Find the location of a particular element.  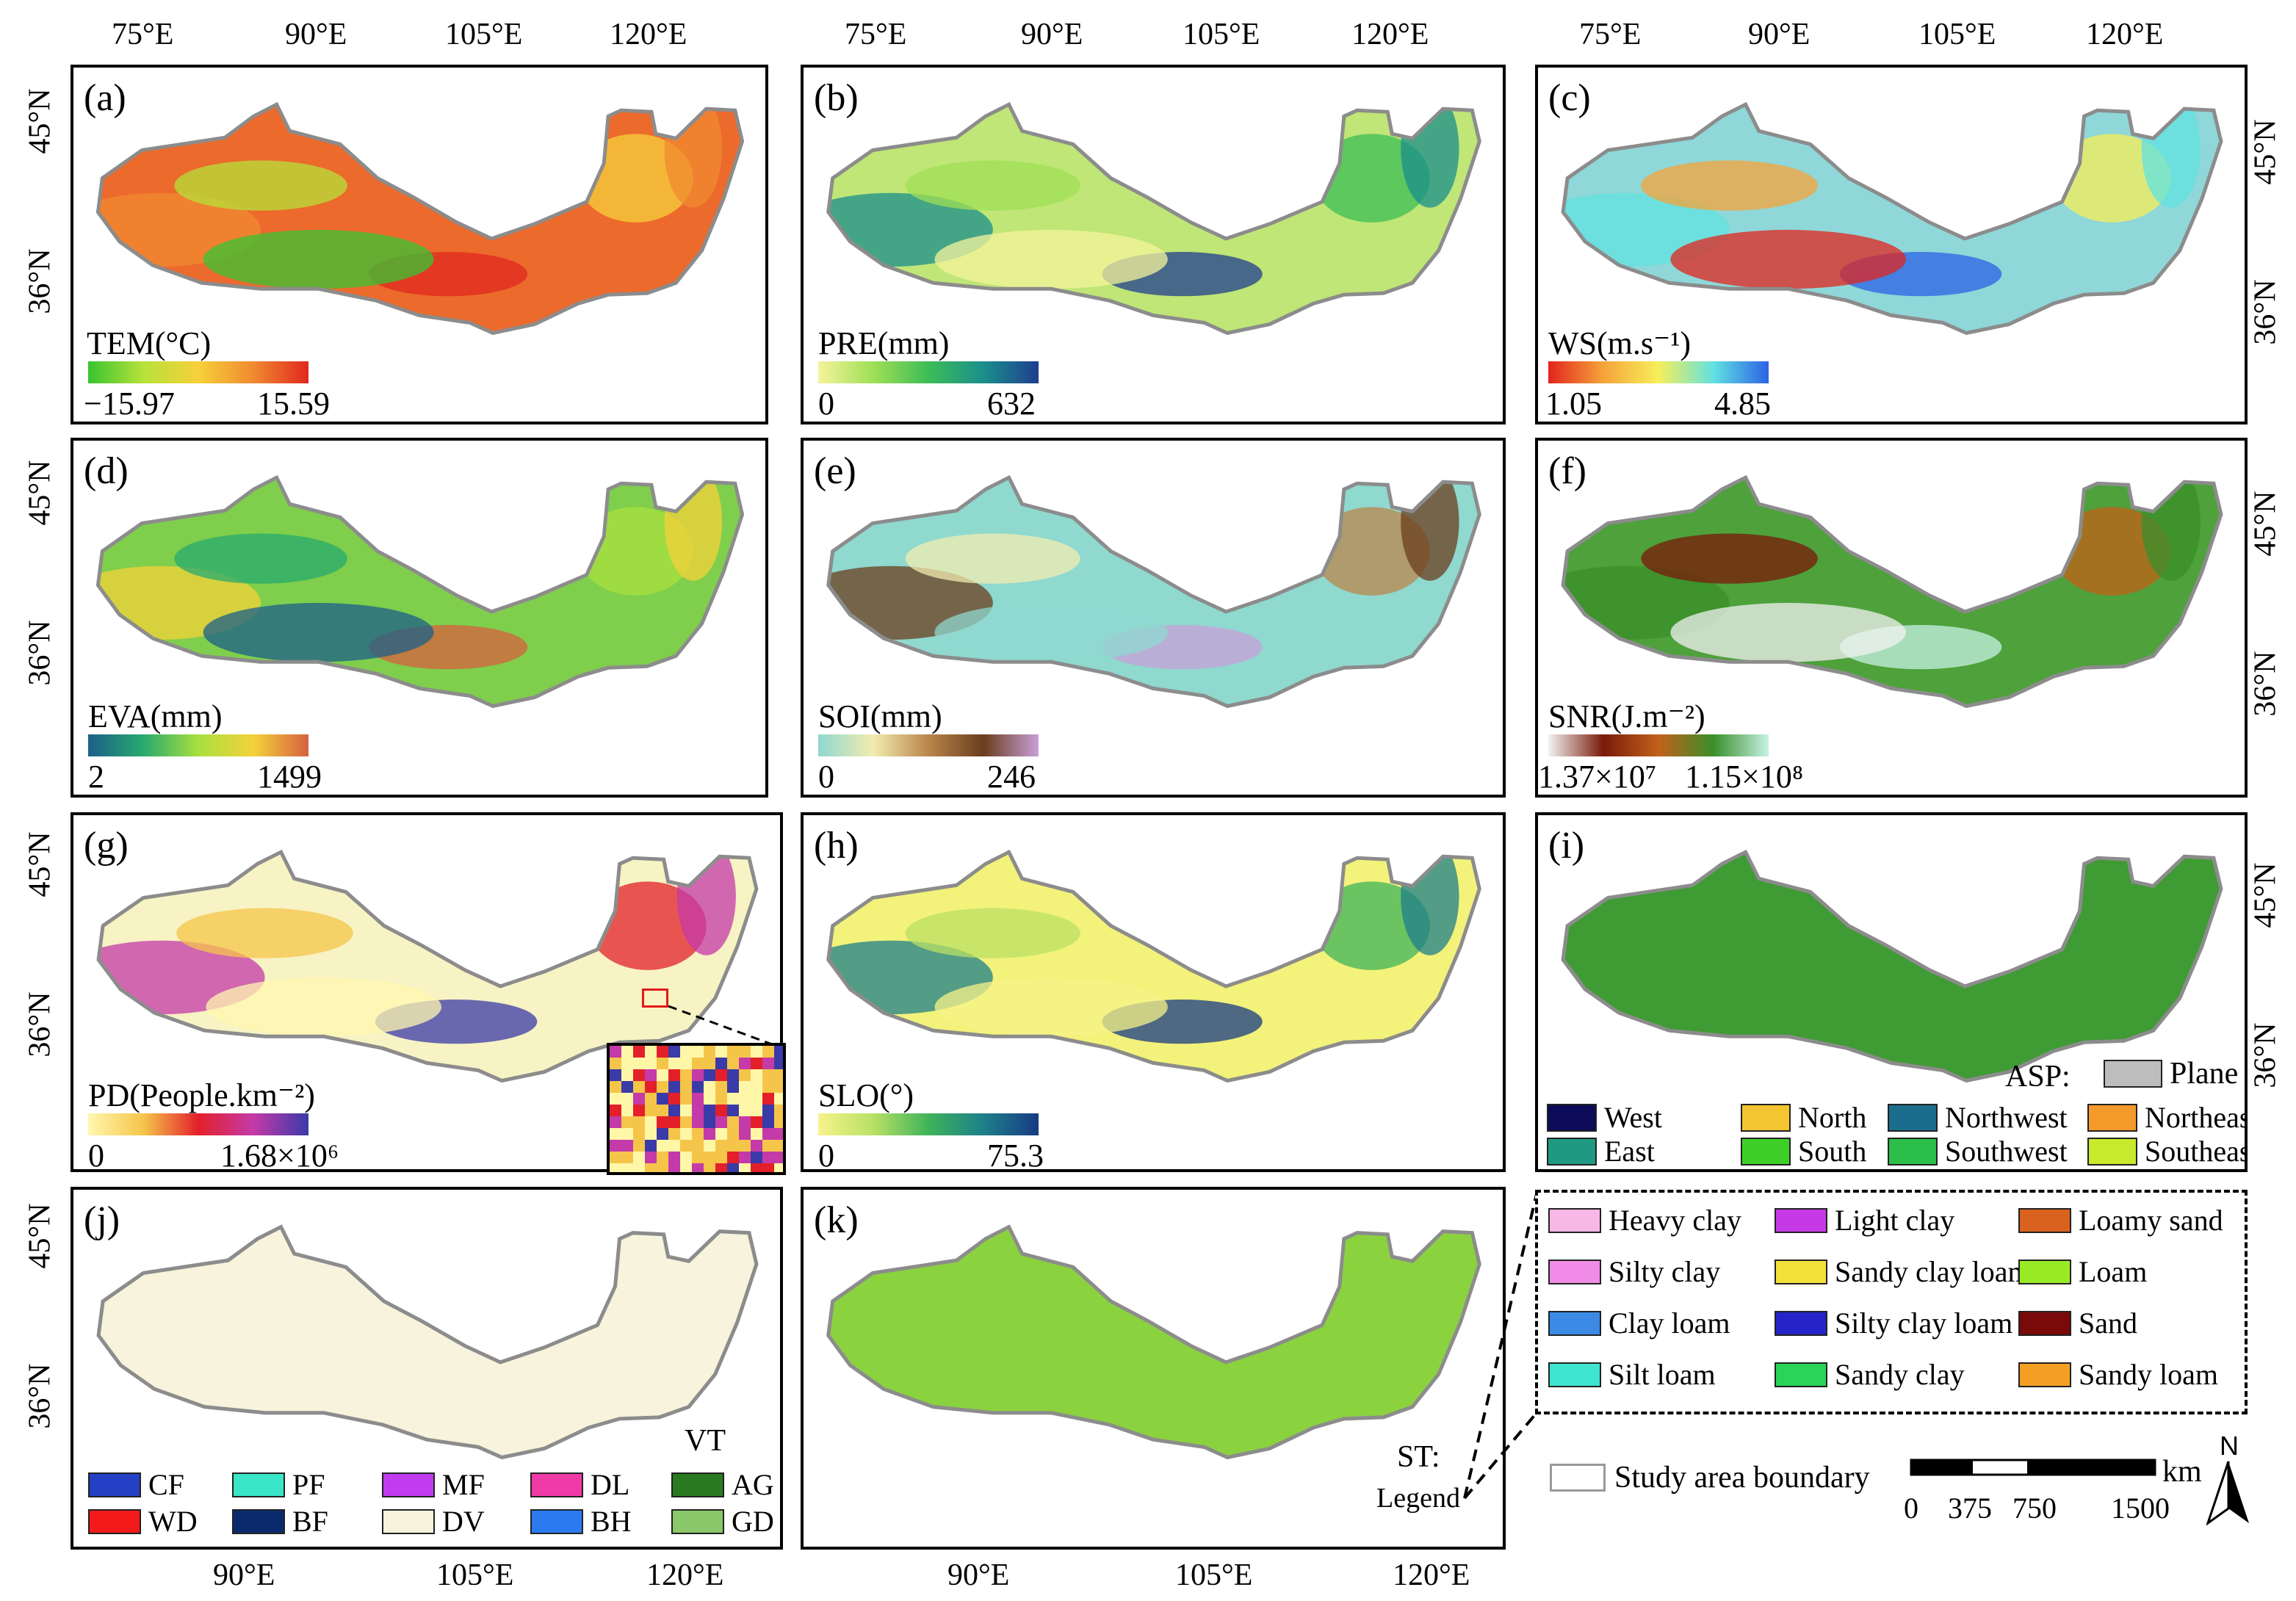

vegetation-legend-item: AG is located at coordinates (722, 1484).